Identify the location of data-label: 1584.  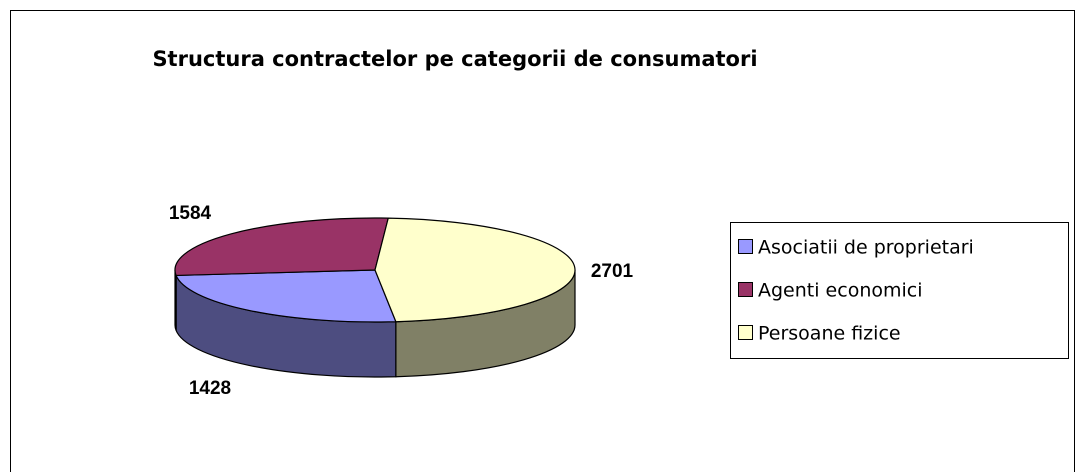
(190, 213).